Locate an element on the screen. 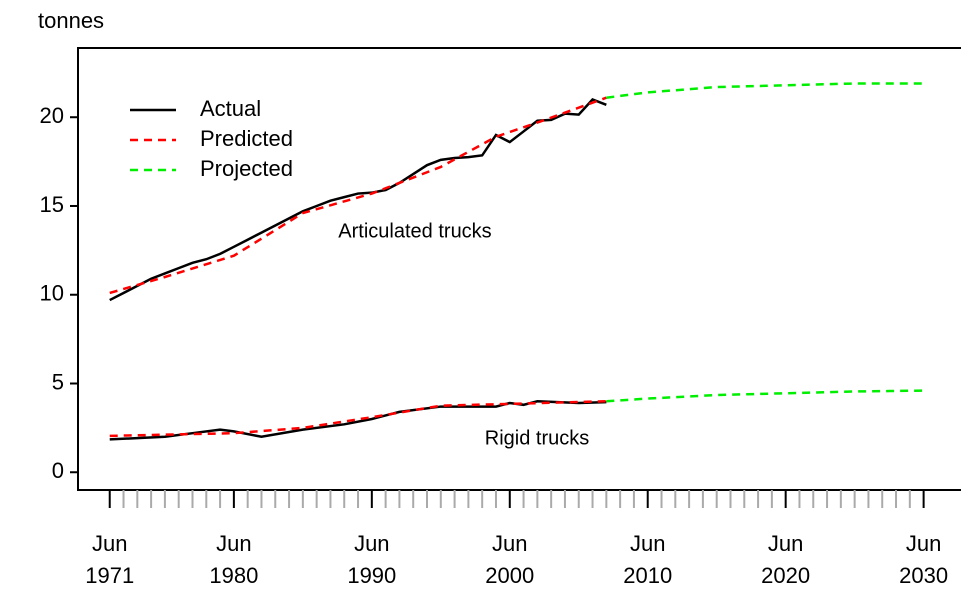  x-tick-label: Jun 1980 is located at coordinates (234, 559).